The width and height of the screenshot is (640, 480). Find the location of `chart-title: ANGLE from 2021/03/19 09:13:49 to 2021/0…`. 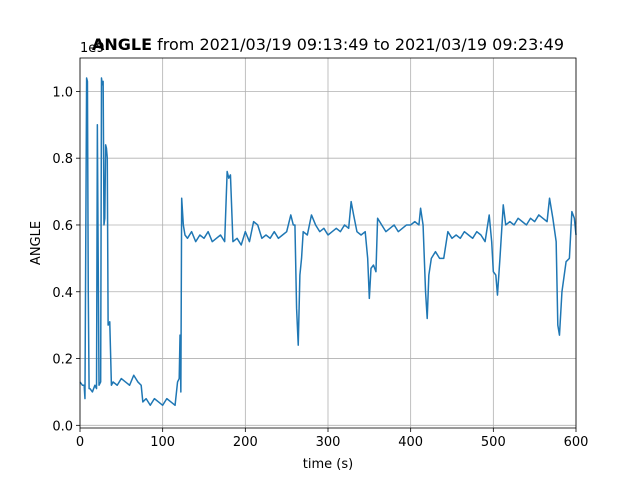

chart-title: ANGLE from 2021/03/19 09:13:49 to 2021/0… is located at coordinates (328, 44).